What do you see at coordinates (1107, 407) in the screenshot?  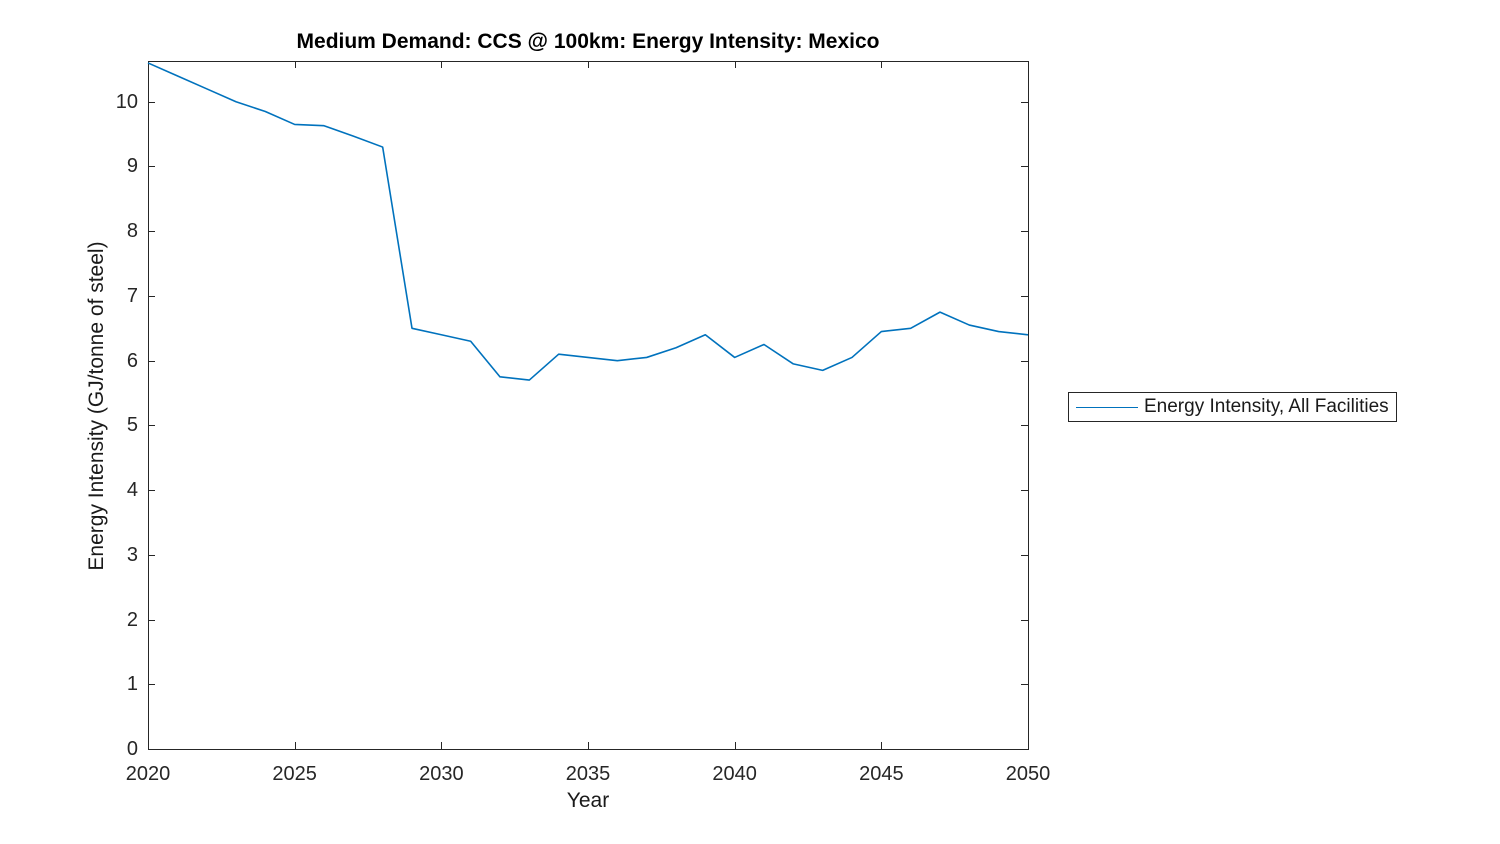 I see `legend-line-sample-icon` at bounding box center [1107, 407].